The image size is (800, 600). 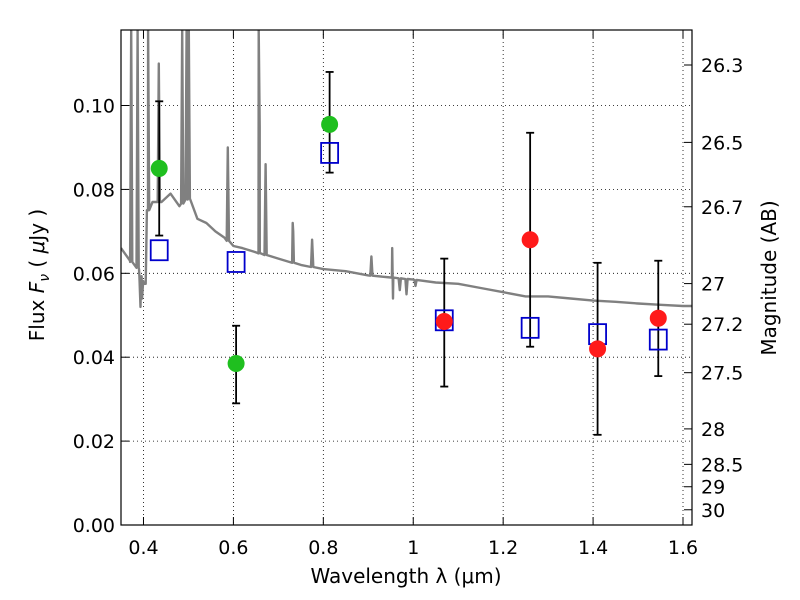 What do you see at coordinates (722, 465) in the screenshot?
I see `magnitude-tick-label: 28.5` at bounding box center [722, 465].